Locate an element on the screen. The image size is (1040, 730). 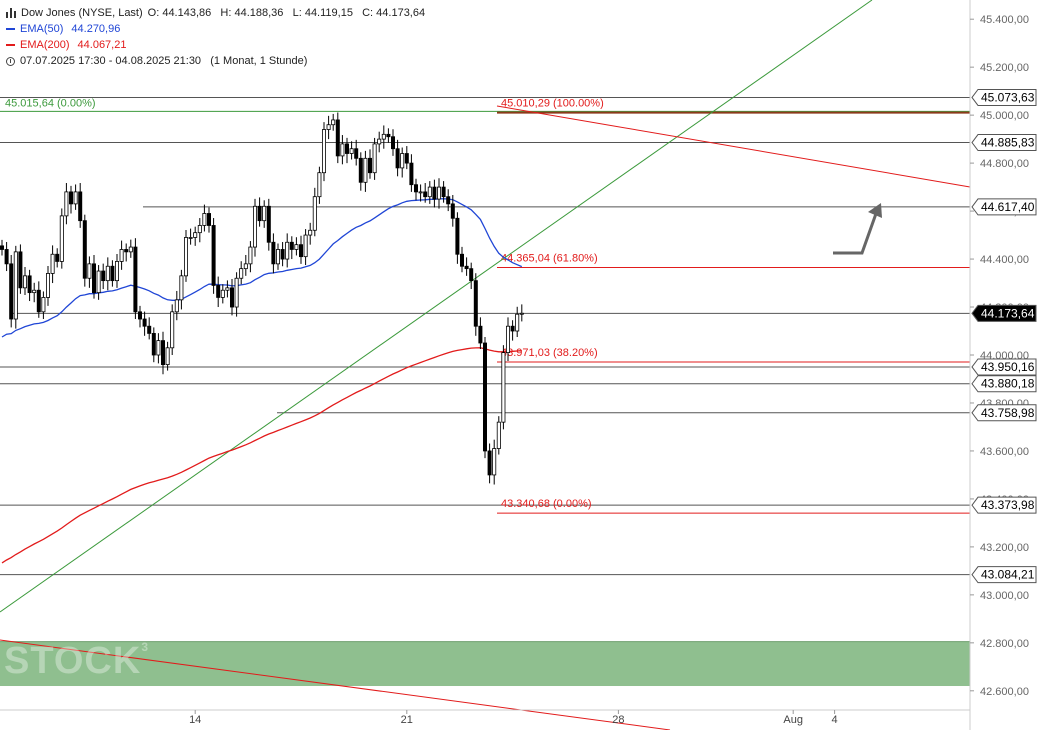
y-tick-label: 45.200,00 is located at coordinates (1004, 68).